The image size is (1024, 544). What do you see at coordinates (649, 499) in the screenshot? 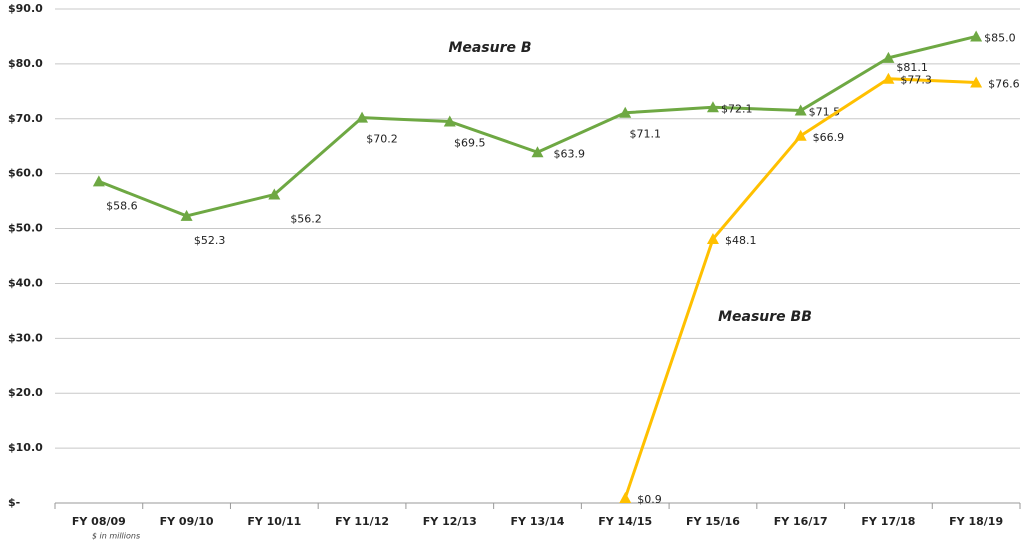
I see `data-label: $0.9` at bounding box center [649, 499].